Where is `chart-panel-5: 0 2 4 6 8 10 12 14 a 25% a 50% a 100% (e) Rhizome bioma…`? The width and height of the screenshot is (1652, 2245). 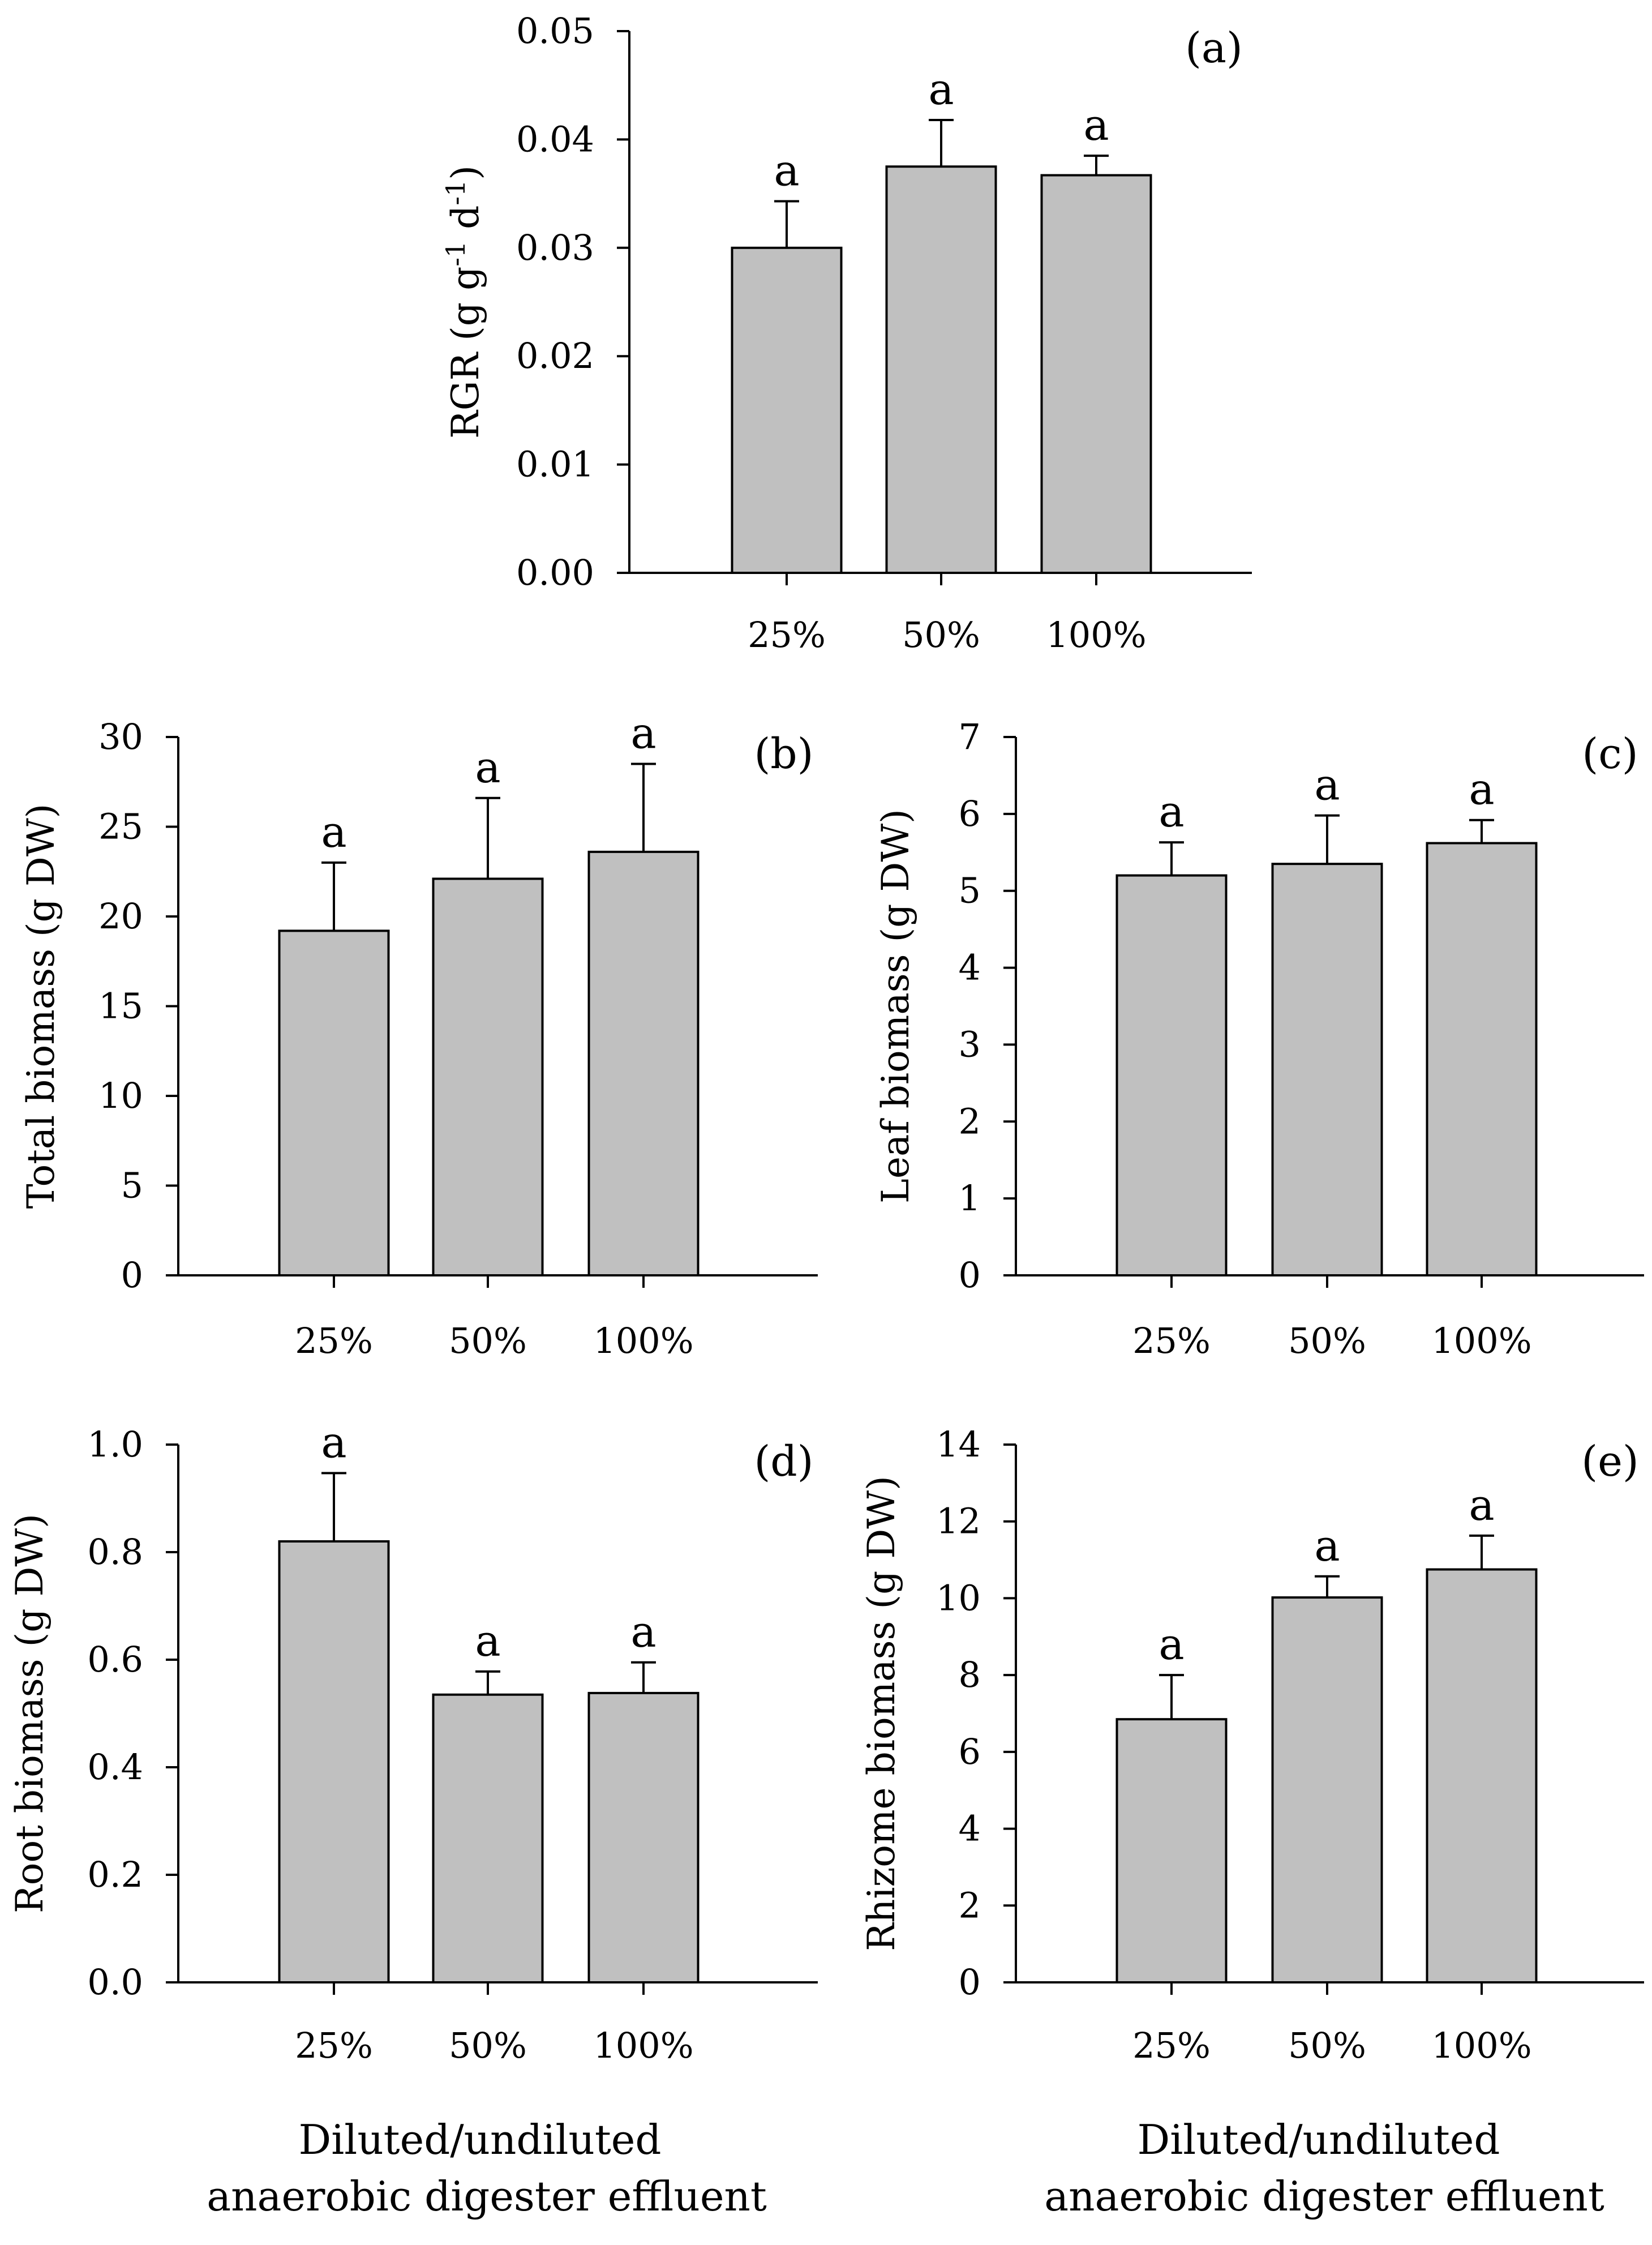 chart-panel-5: 0 2 4 6 8 10 12 14 a 25% a 50% a 100% (e) Rhizome bioma… is located at coordinates (1252, 1745).